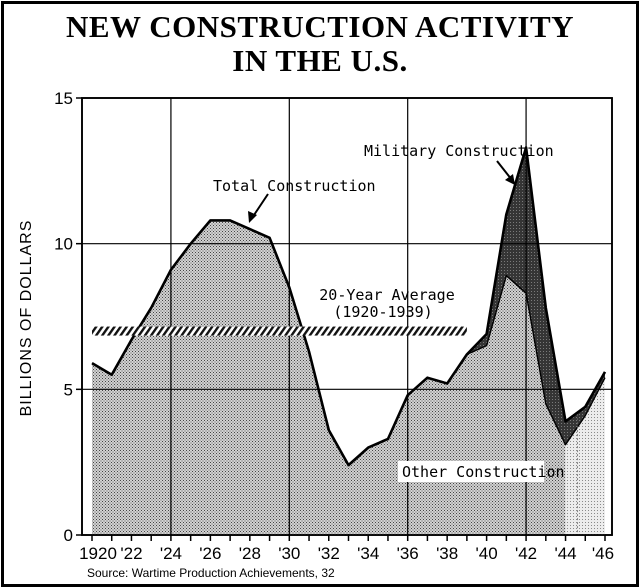  I want to click on chart-title-line2: IN THE U.S., so click(320, 60).